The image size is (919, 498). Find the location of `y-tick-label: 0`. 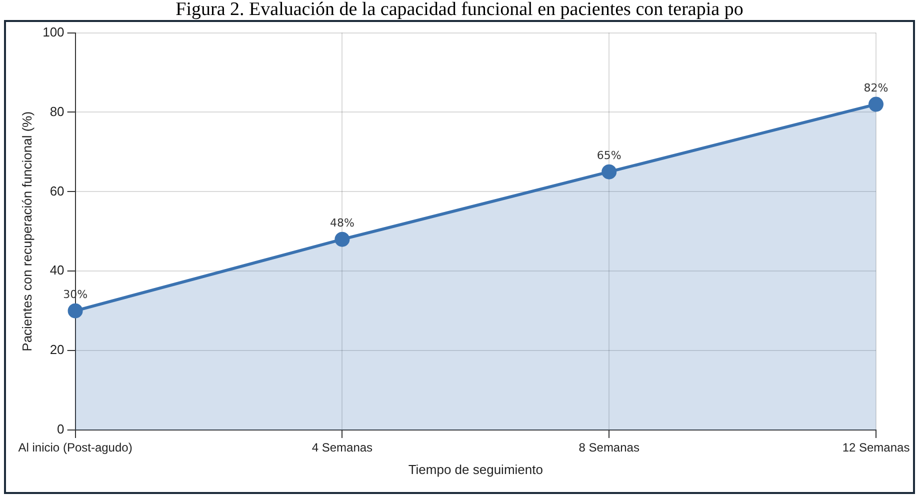

y-tick-label: 0 is located at coordinates (60, 429).